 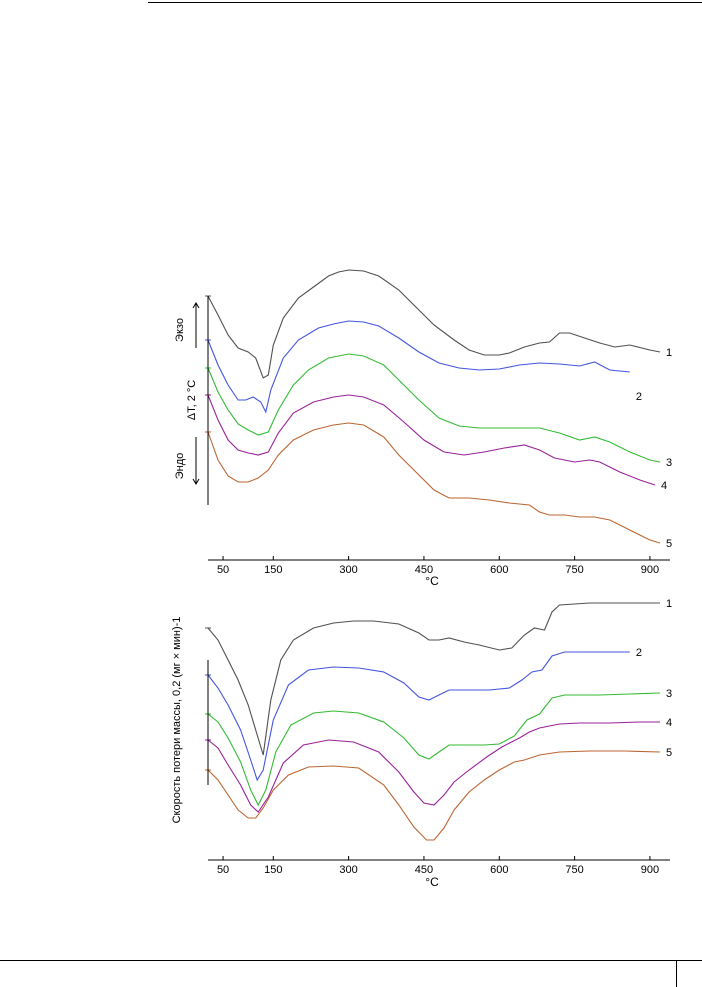 What do you see at coordinates (180, 330) in the screenshot?
I see `dta-exo-label: Экзо` at bounding box center [180, 330].